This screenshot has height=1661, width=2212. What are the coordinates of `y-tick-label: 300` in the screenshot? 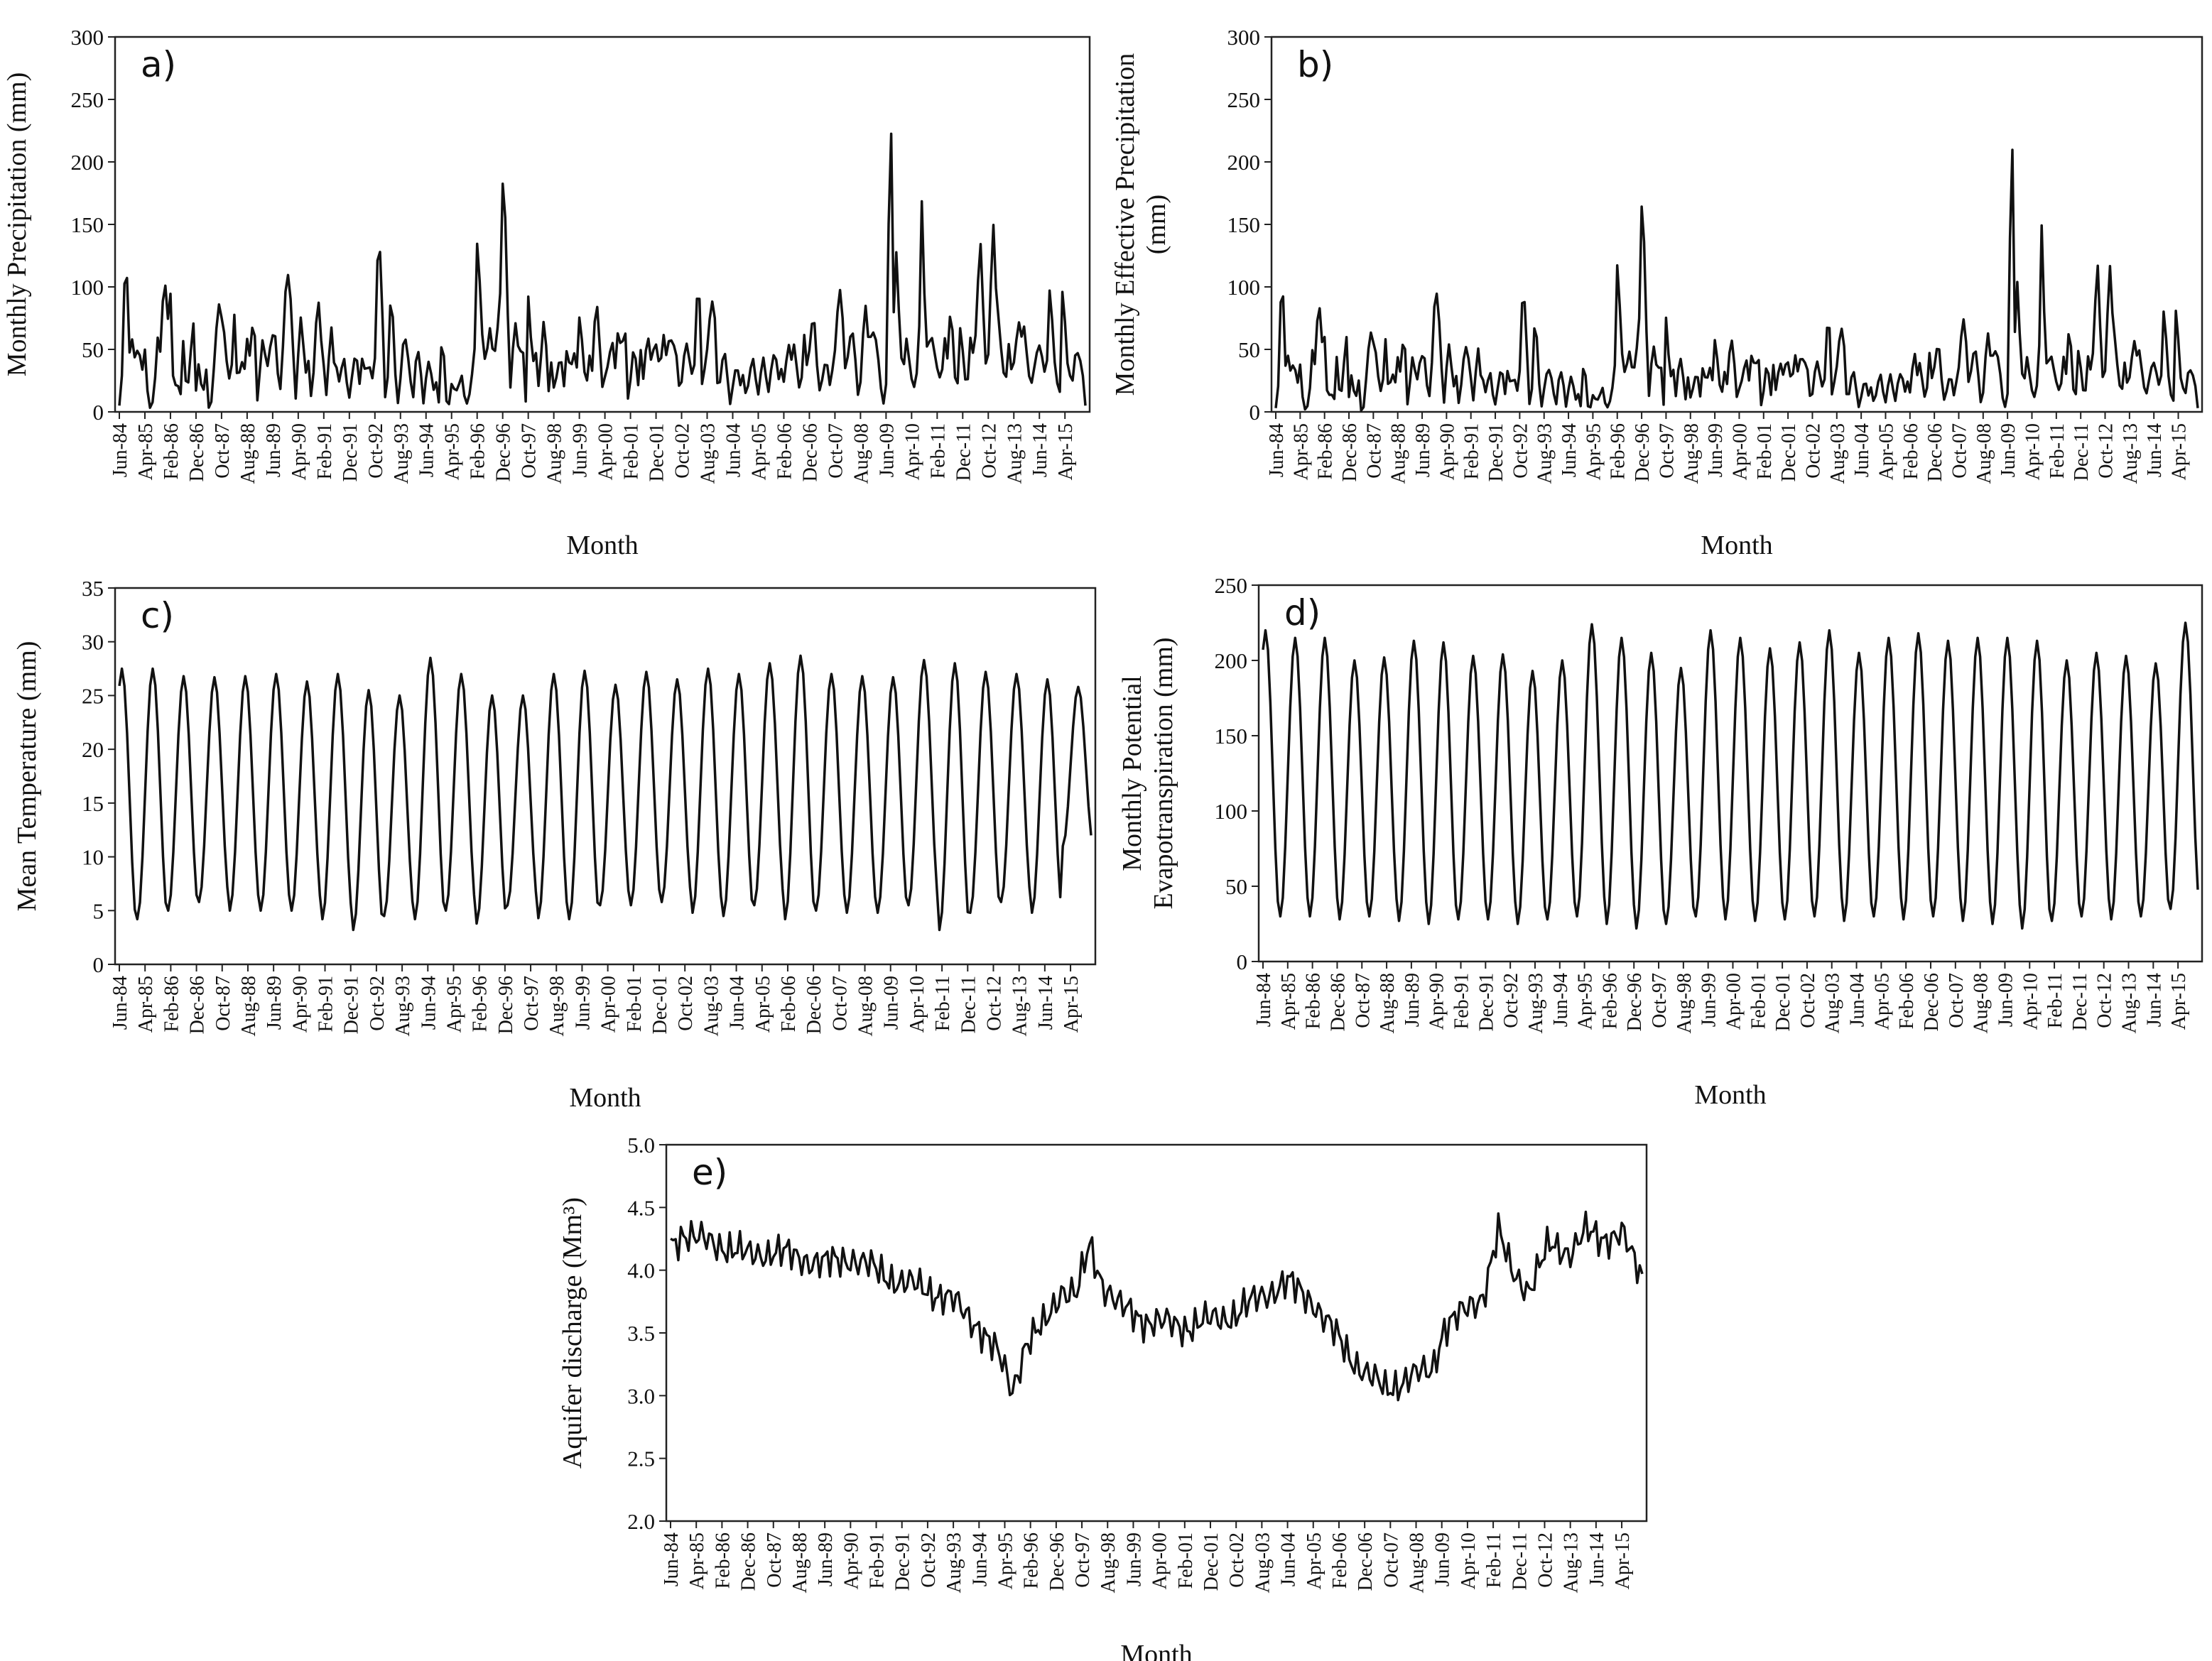 It's located at (1244, 37).